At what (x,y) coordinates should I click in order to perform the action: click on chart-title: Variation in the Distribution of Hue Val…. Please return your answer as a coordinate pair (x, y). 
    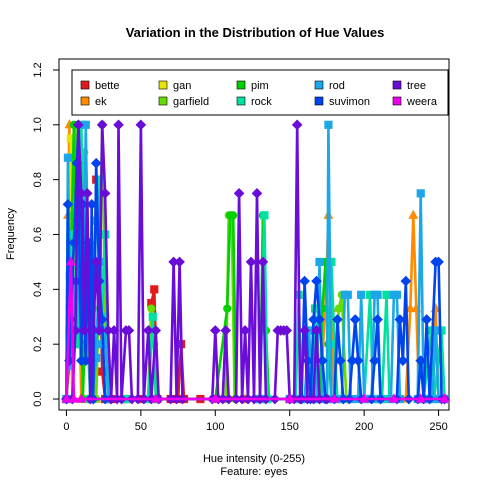
    Looking at the image, I should click on (255, 32).